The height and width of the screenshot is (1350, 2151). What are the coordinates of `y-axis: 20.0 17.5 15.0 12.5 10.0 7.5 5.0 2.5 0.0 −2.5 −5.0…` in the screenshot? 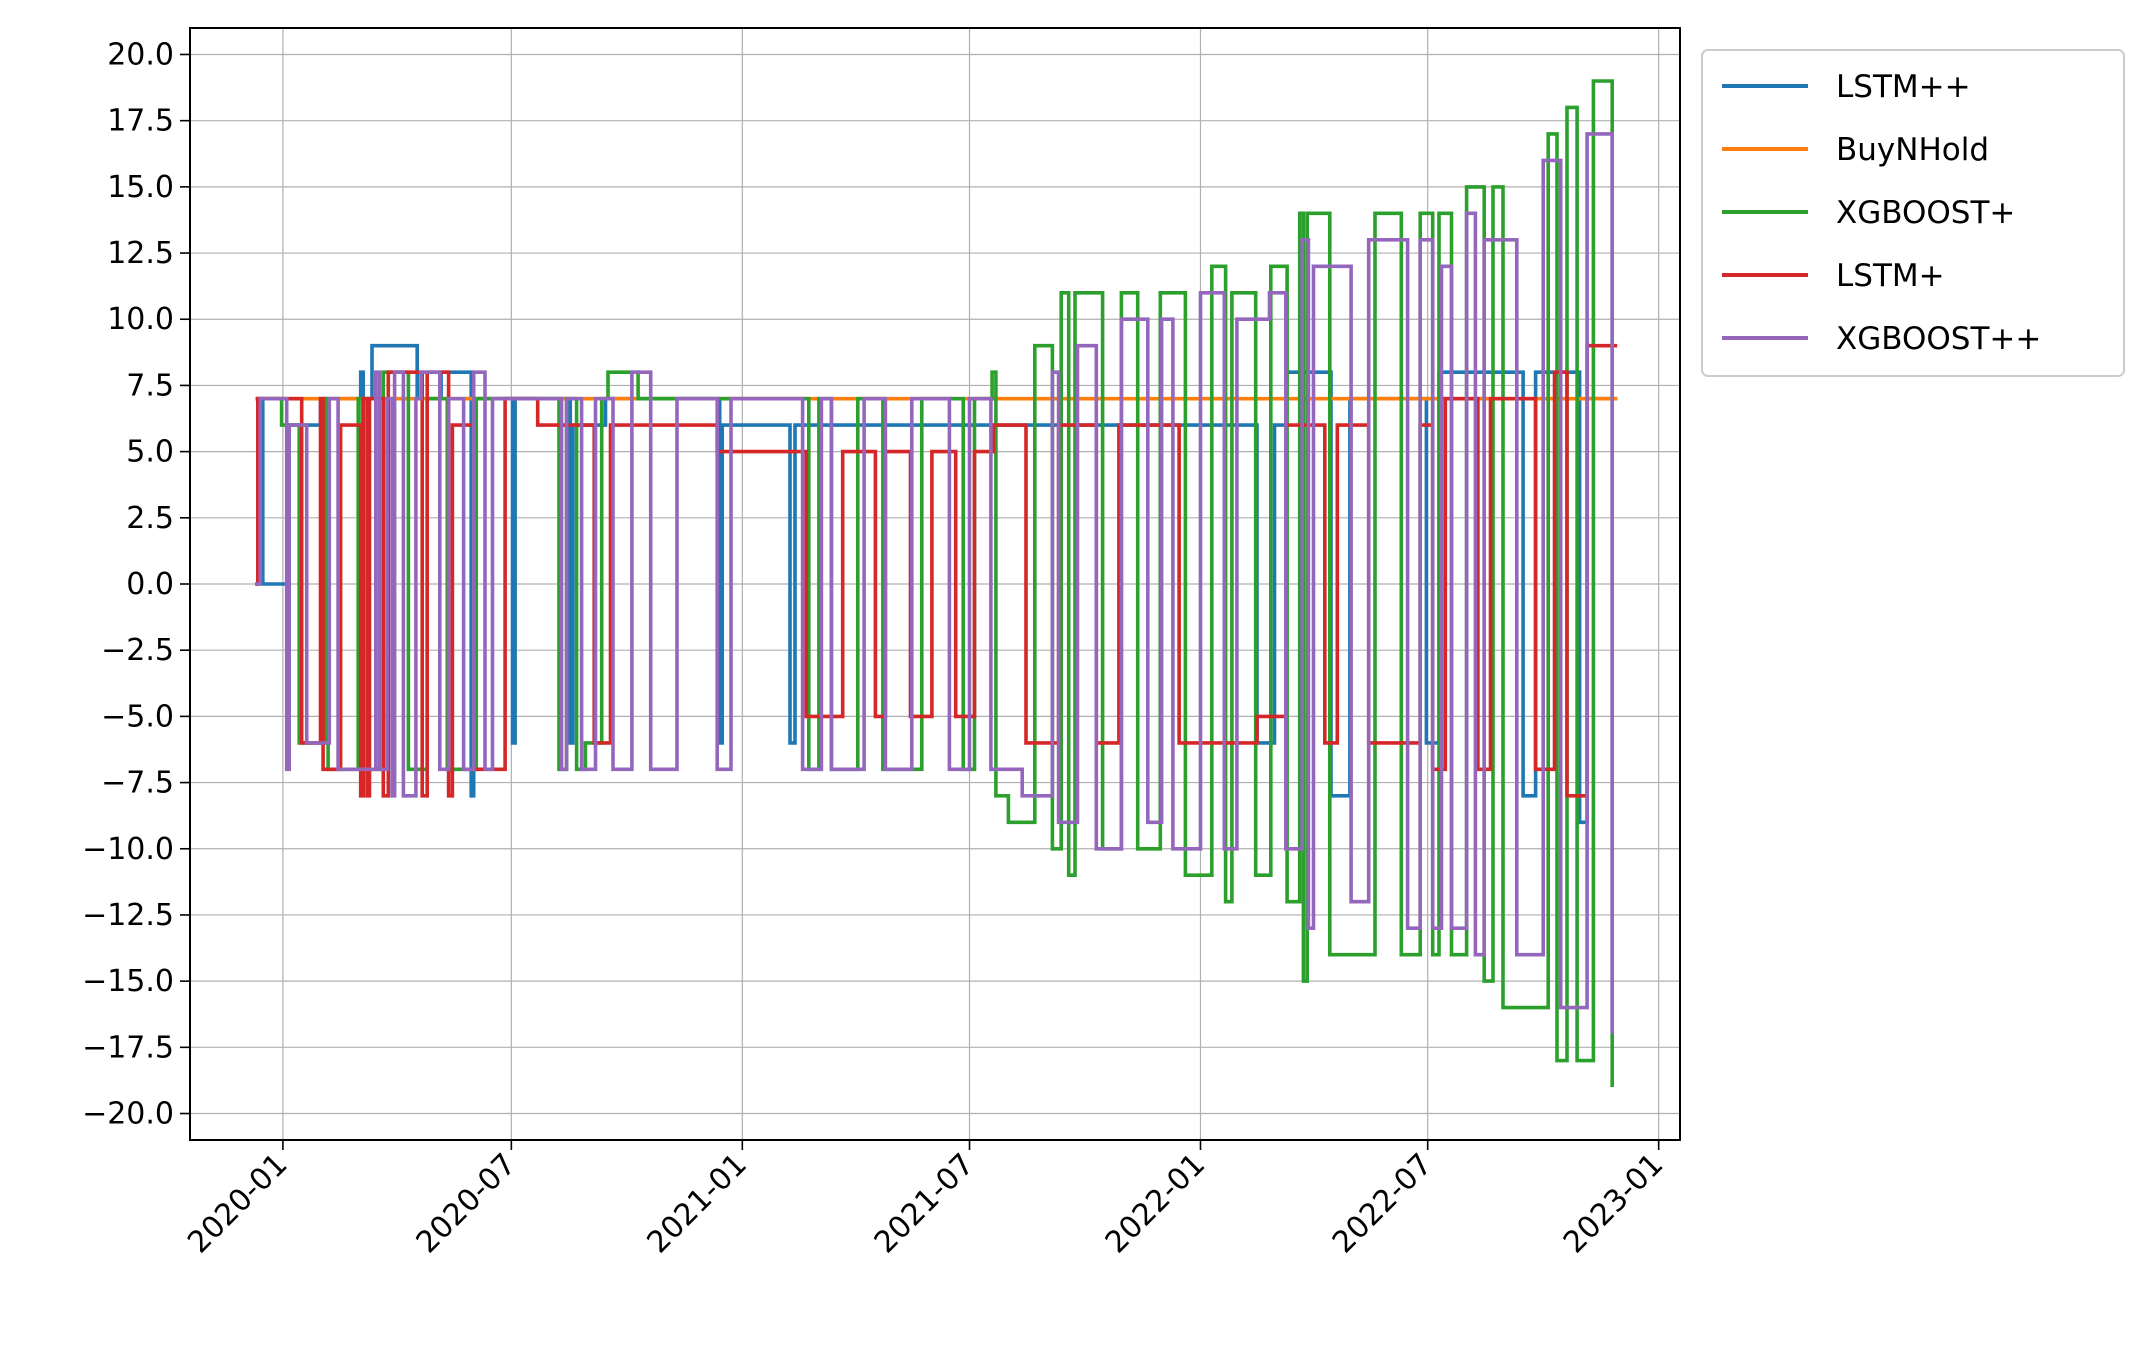 It's located at (136, 584).